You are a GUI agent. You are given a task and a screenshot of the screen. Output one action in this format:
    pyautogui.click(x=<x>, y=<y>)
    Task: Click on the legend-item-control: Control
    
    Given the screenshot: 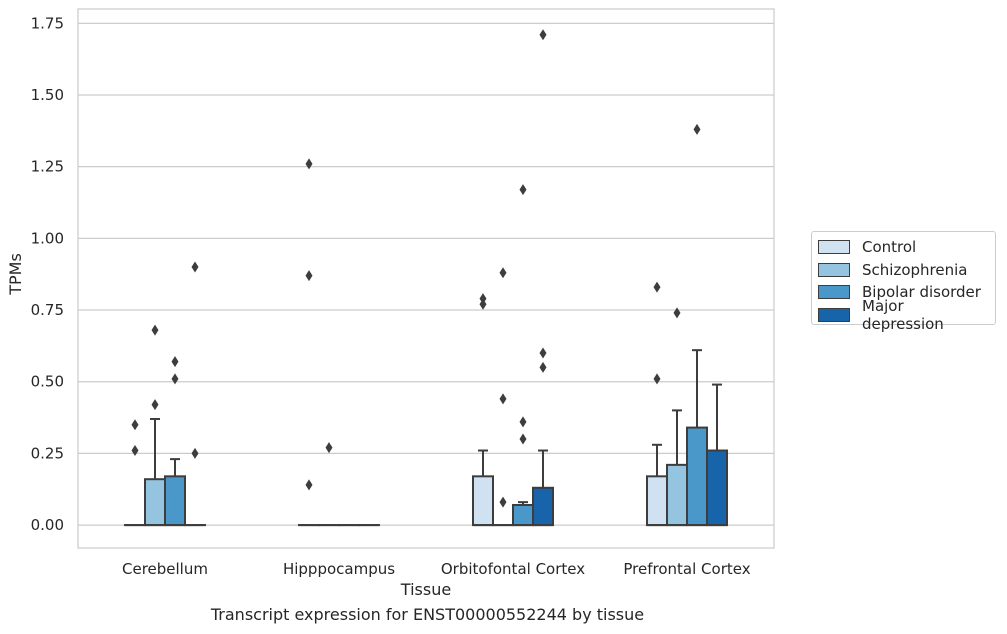 What is the action you would take?
    pyautogui.click(x=903, y=247)
    